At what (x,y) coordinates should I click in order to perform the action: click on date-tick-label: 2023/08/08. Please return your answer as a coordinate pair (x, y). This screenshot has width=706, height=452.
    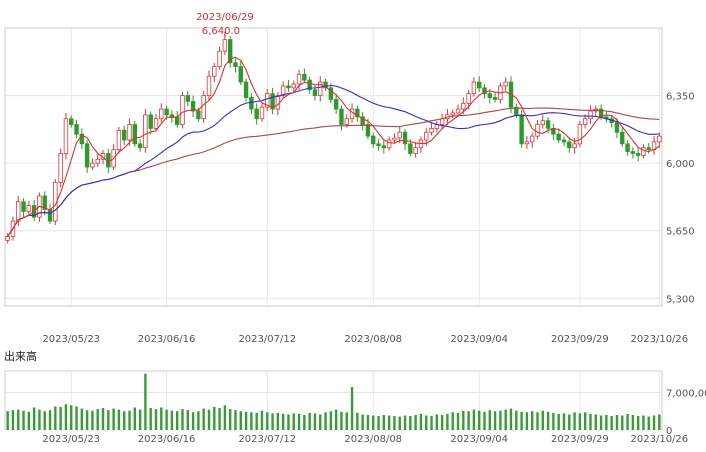
    Looking at the image, I should click on (373, 339).